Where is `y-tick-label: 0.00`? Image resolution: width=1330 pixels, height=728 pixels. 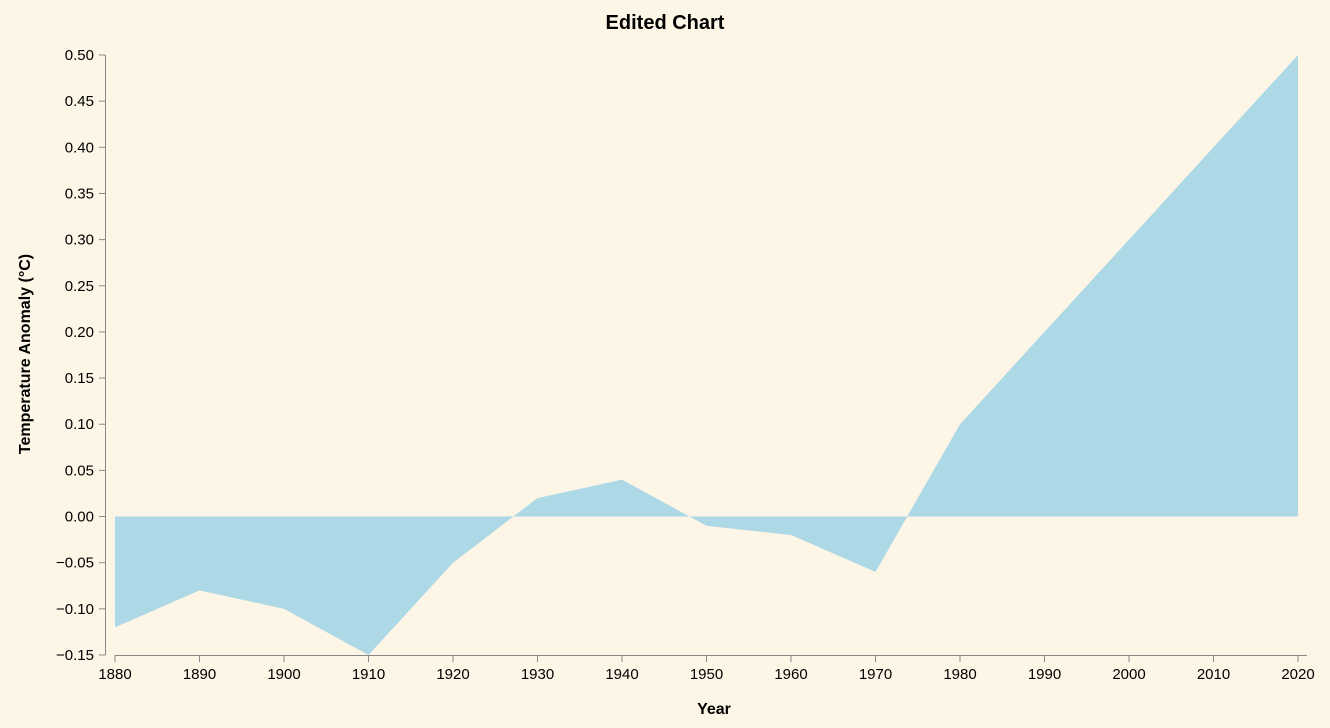 y-tick-label: 0.00 is located at coordinates (79, 517).